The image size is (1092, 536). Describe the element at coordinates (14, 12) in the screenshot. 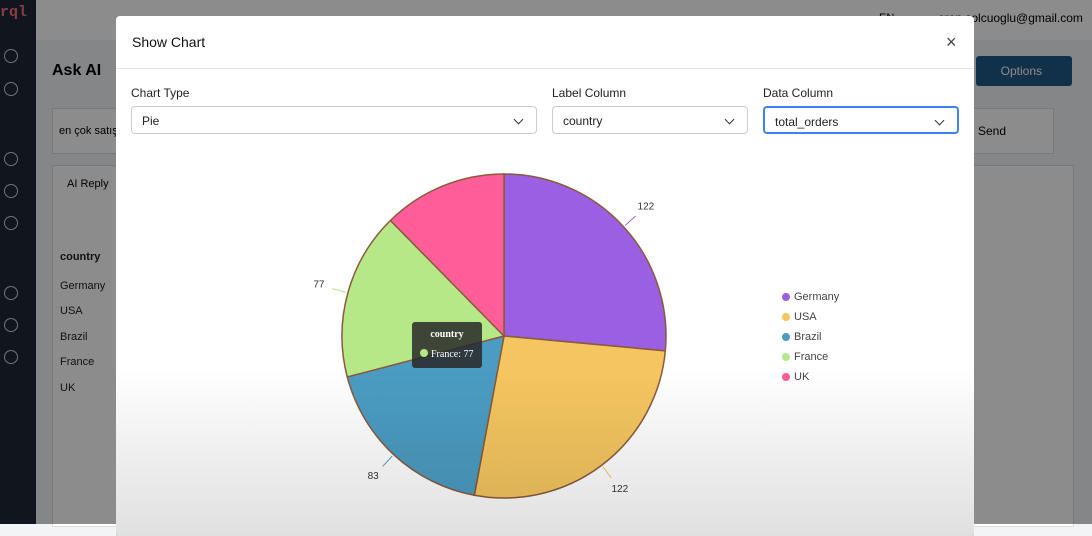

I see `logo: rql` at that location.